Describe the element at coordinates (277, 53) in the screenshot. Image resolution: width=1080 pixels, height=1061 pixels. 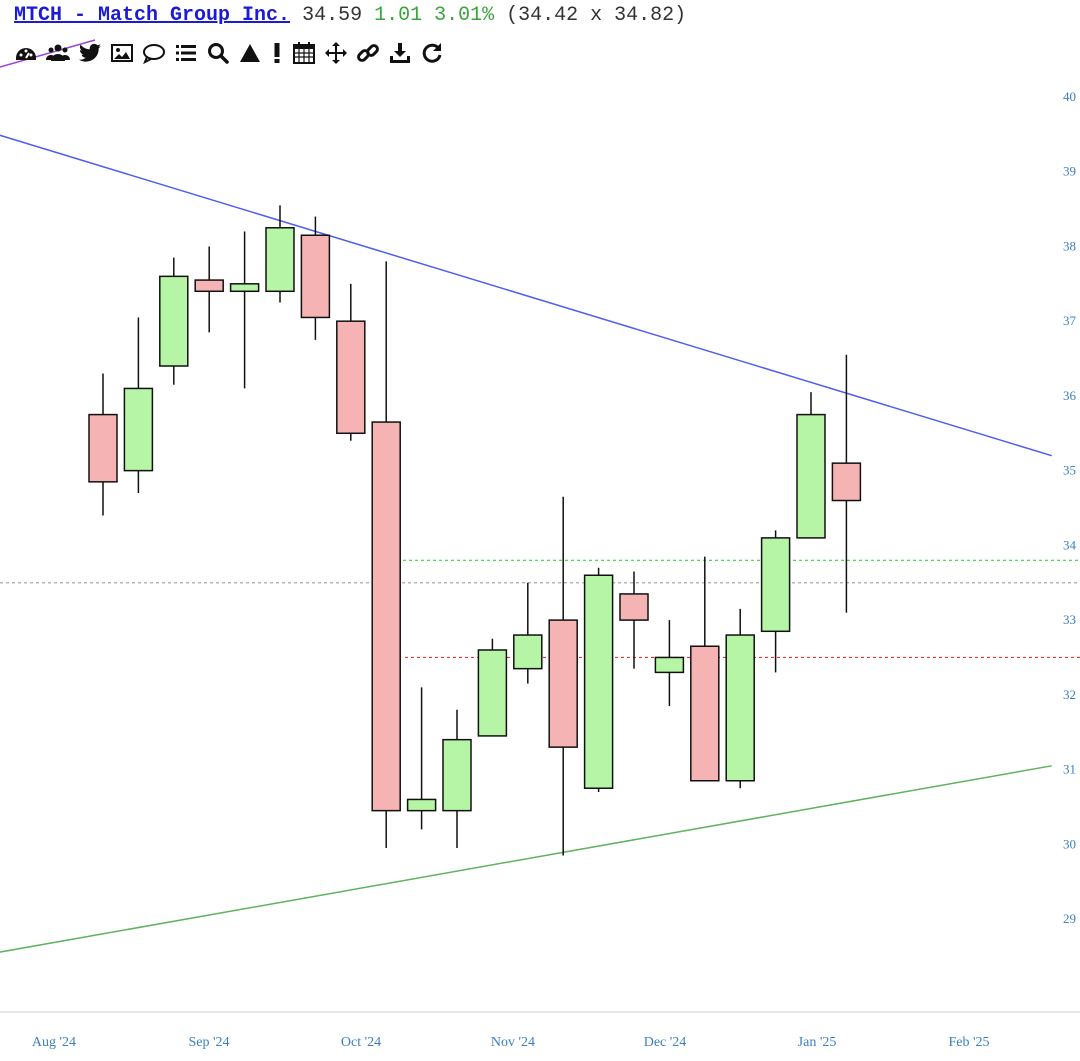
I see `exclamation-icon` at that location.